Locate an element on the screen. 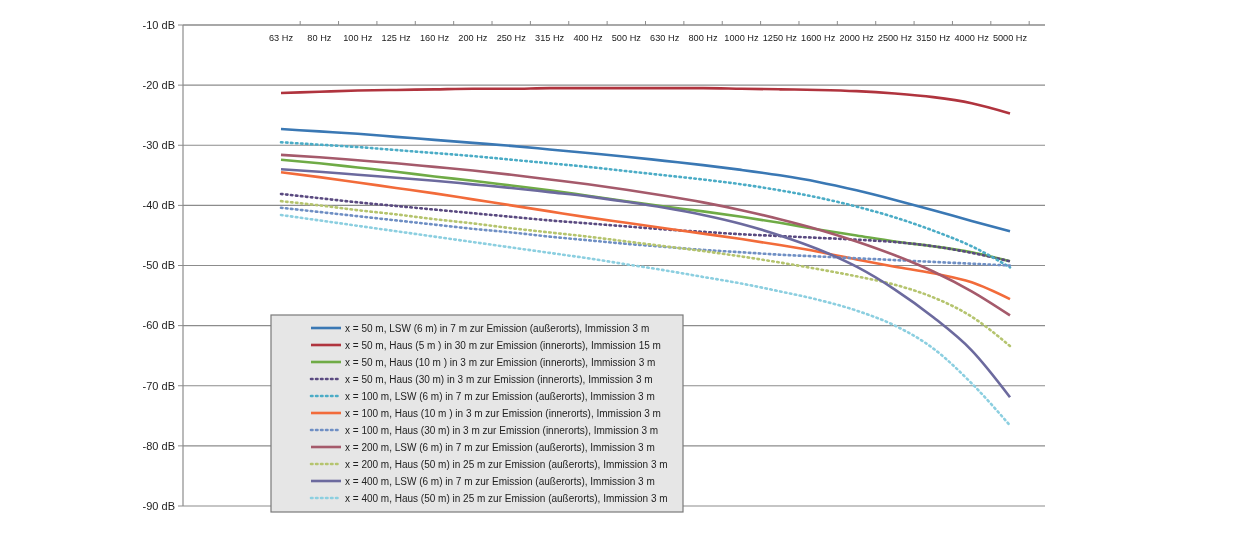 The height and width of the screenshot is (534, 1252). y-tick-label: -40 dB is located at coordinates (158, 205).